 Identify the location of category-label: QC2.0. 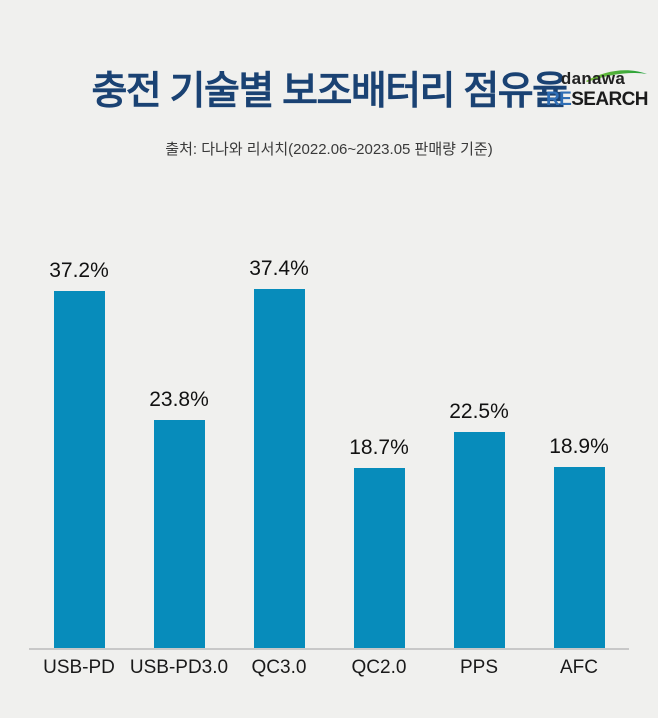
(379, 667).